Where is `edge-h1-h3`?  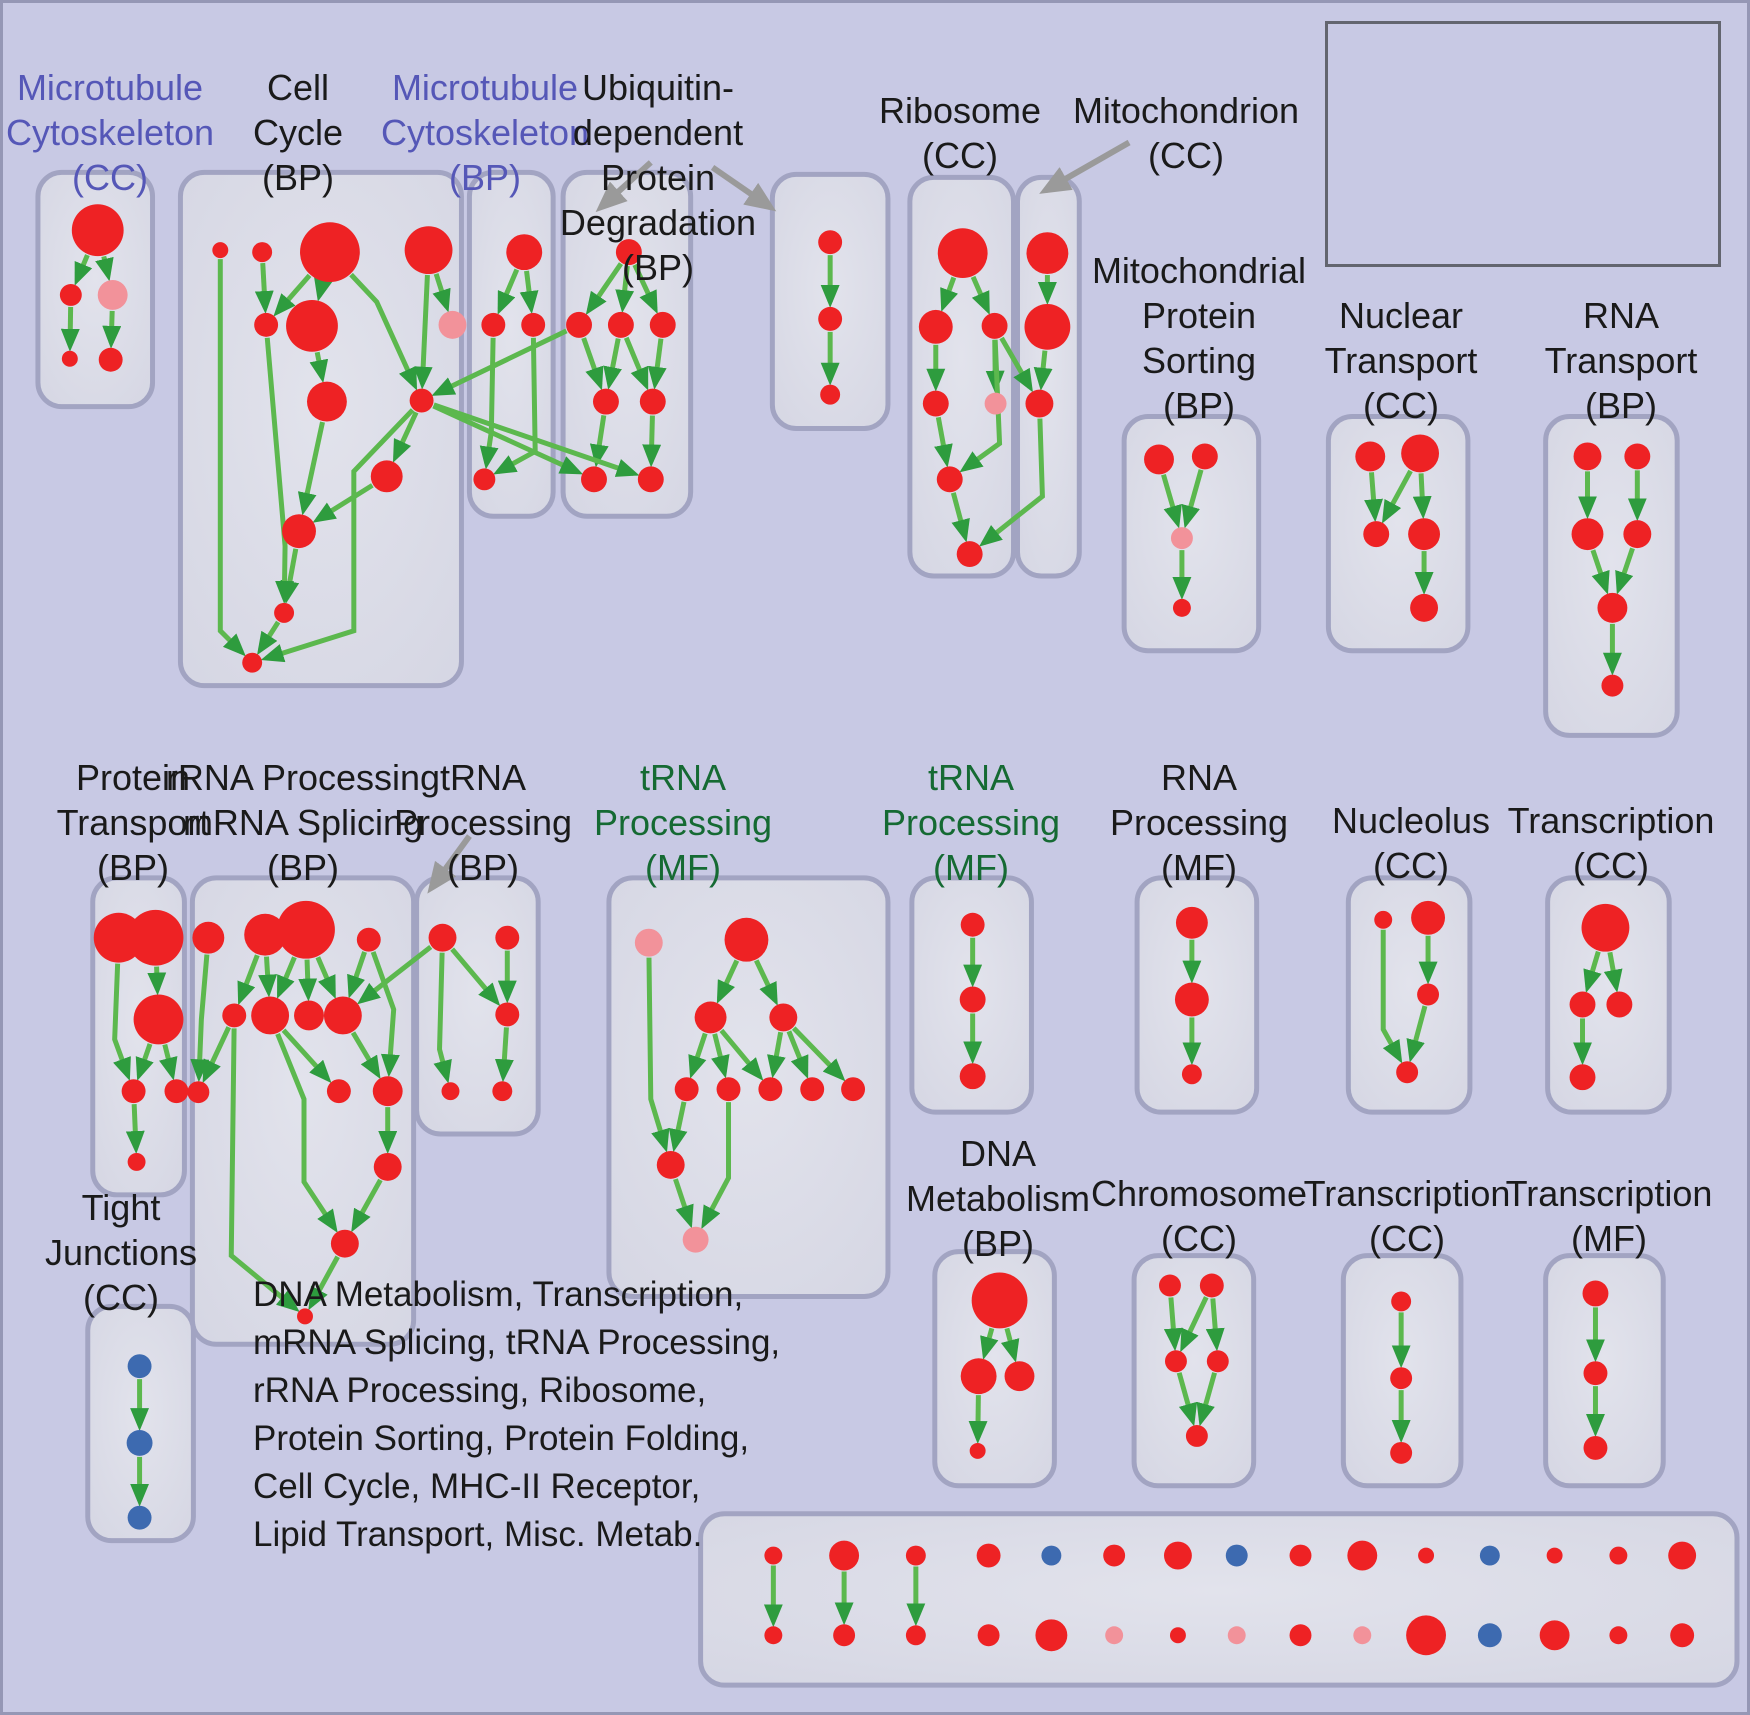
edge-h1-h3 is located at coordinates (1171, 501).